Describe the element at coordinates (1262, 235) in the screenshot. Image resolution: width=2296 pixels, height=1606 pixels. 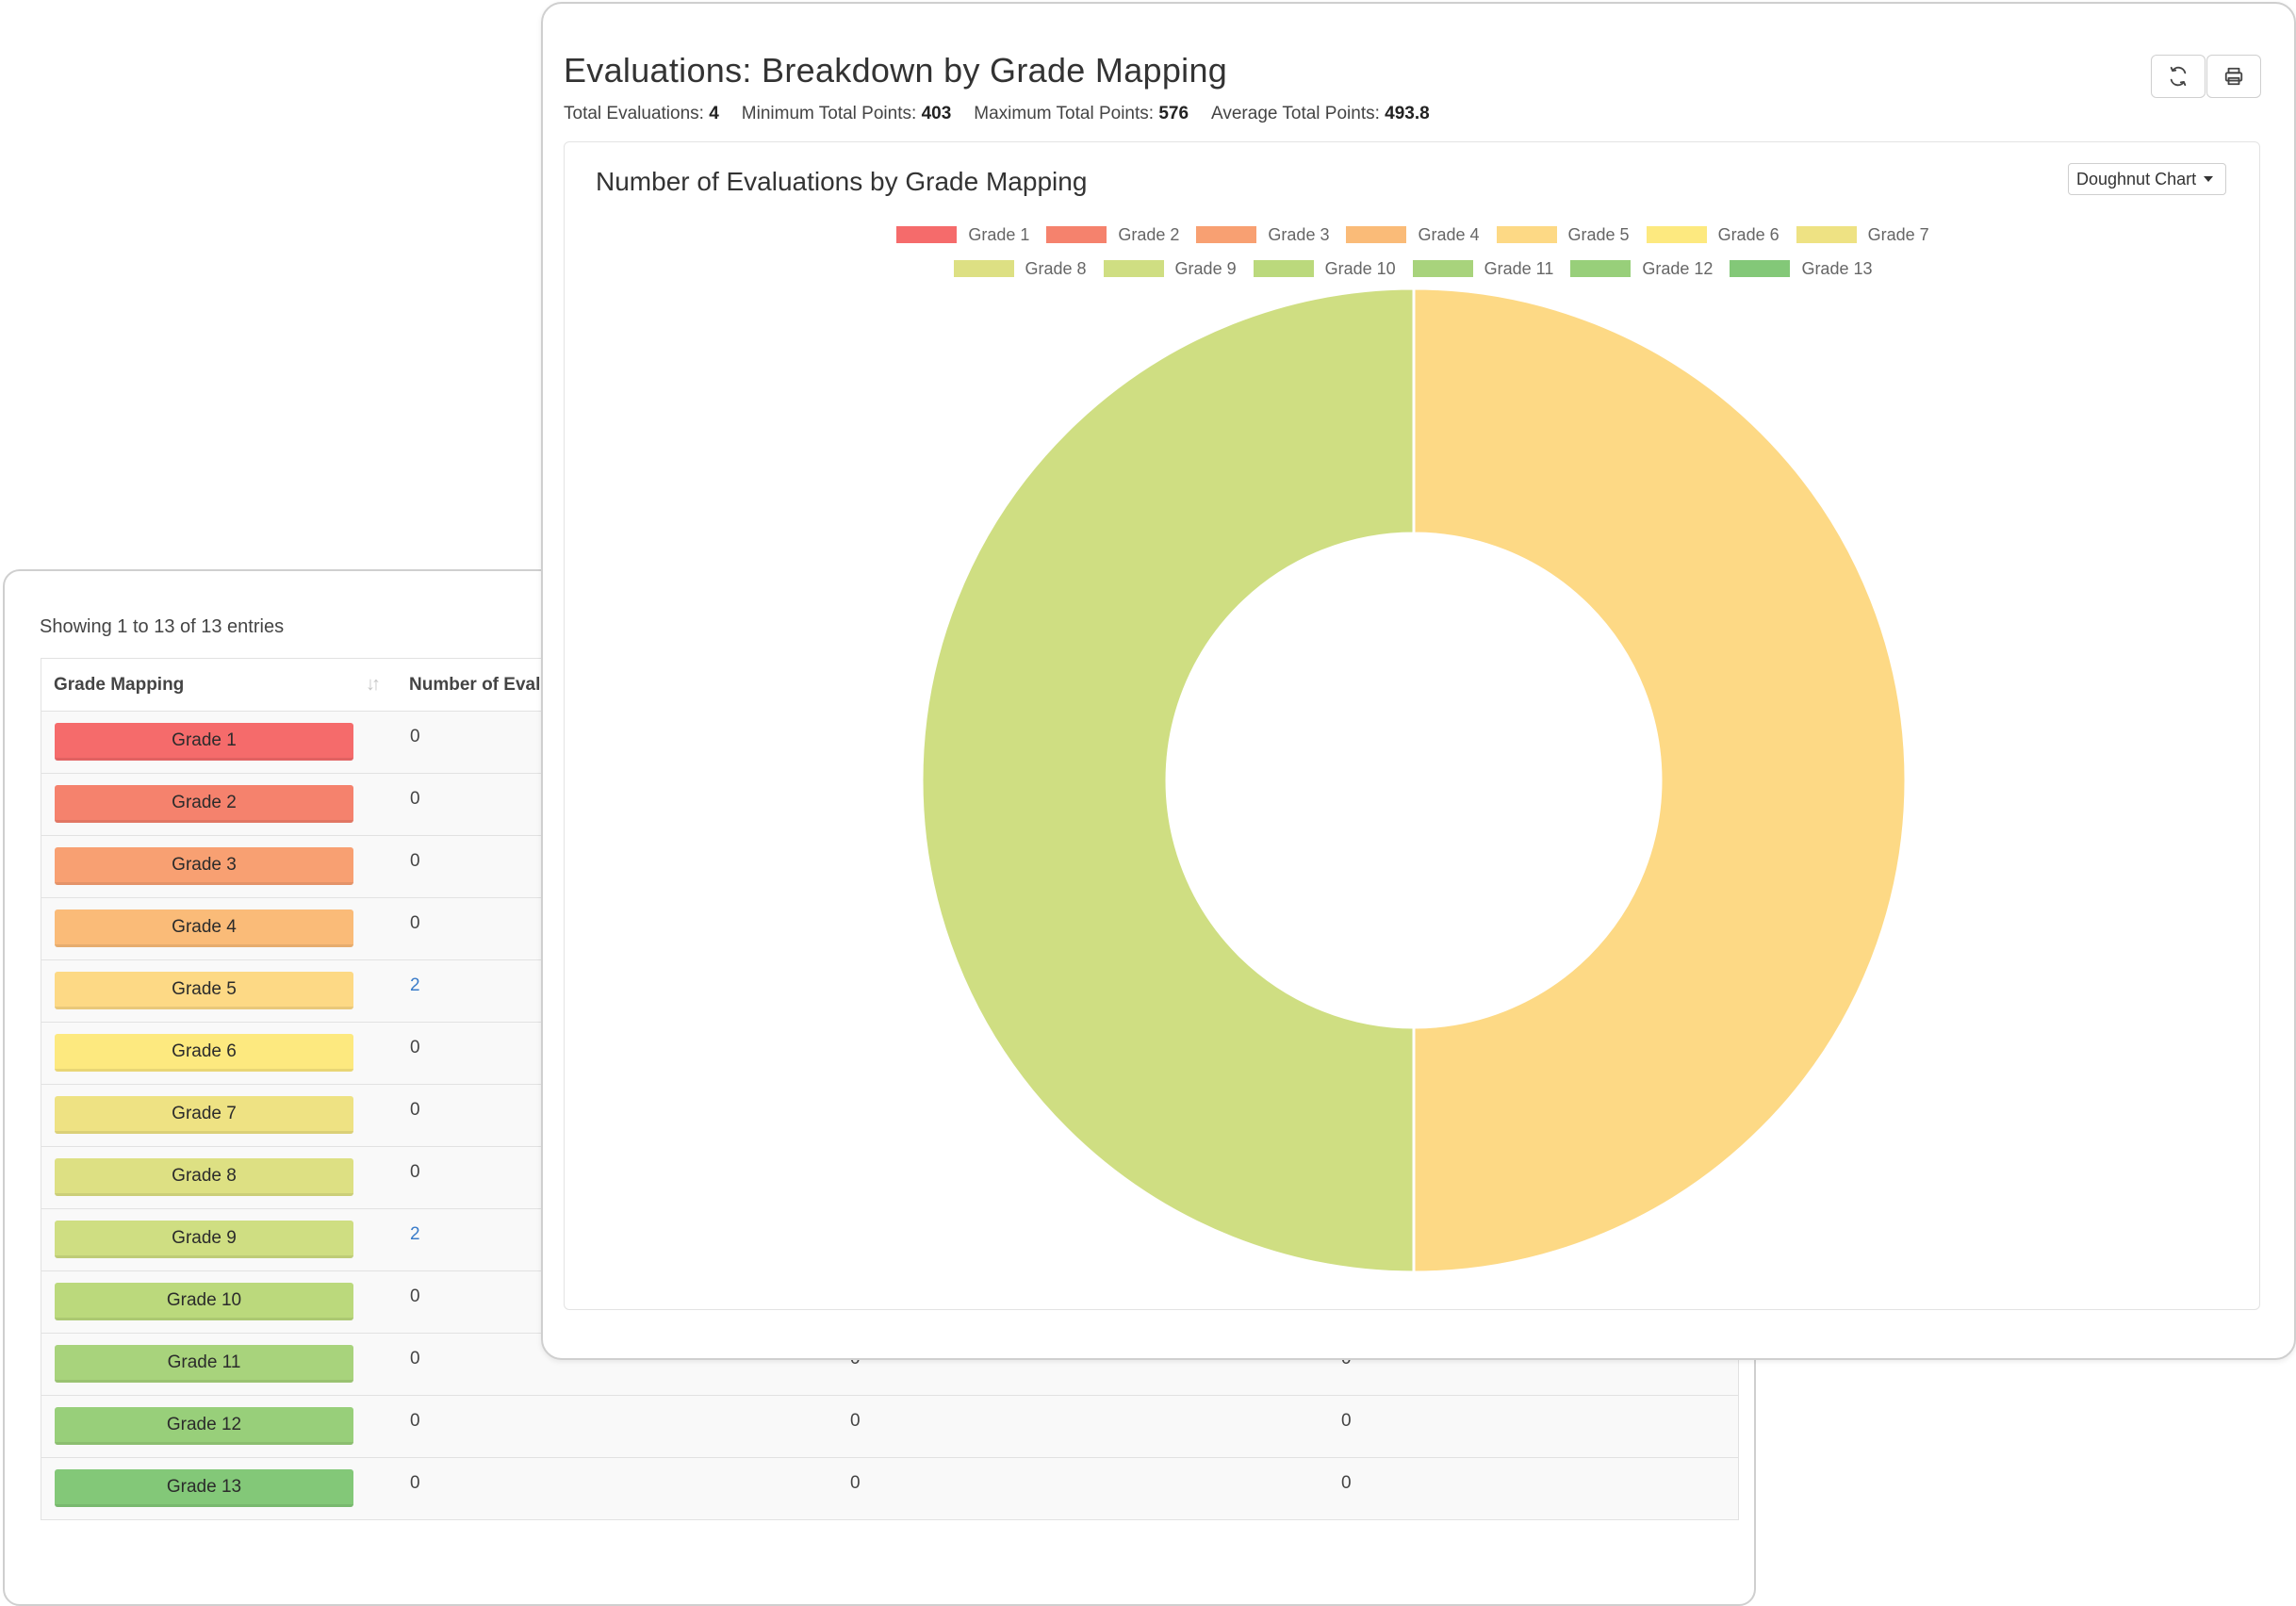
I see `legend-item: Grade 3` at that location.